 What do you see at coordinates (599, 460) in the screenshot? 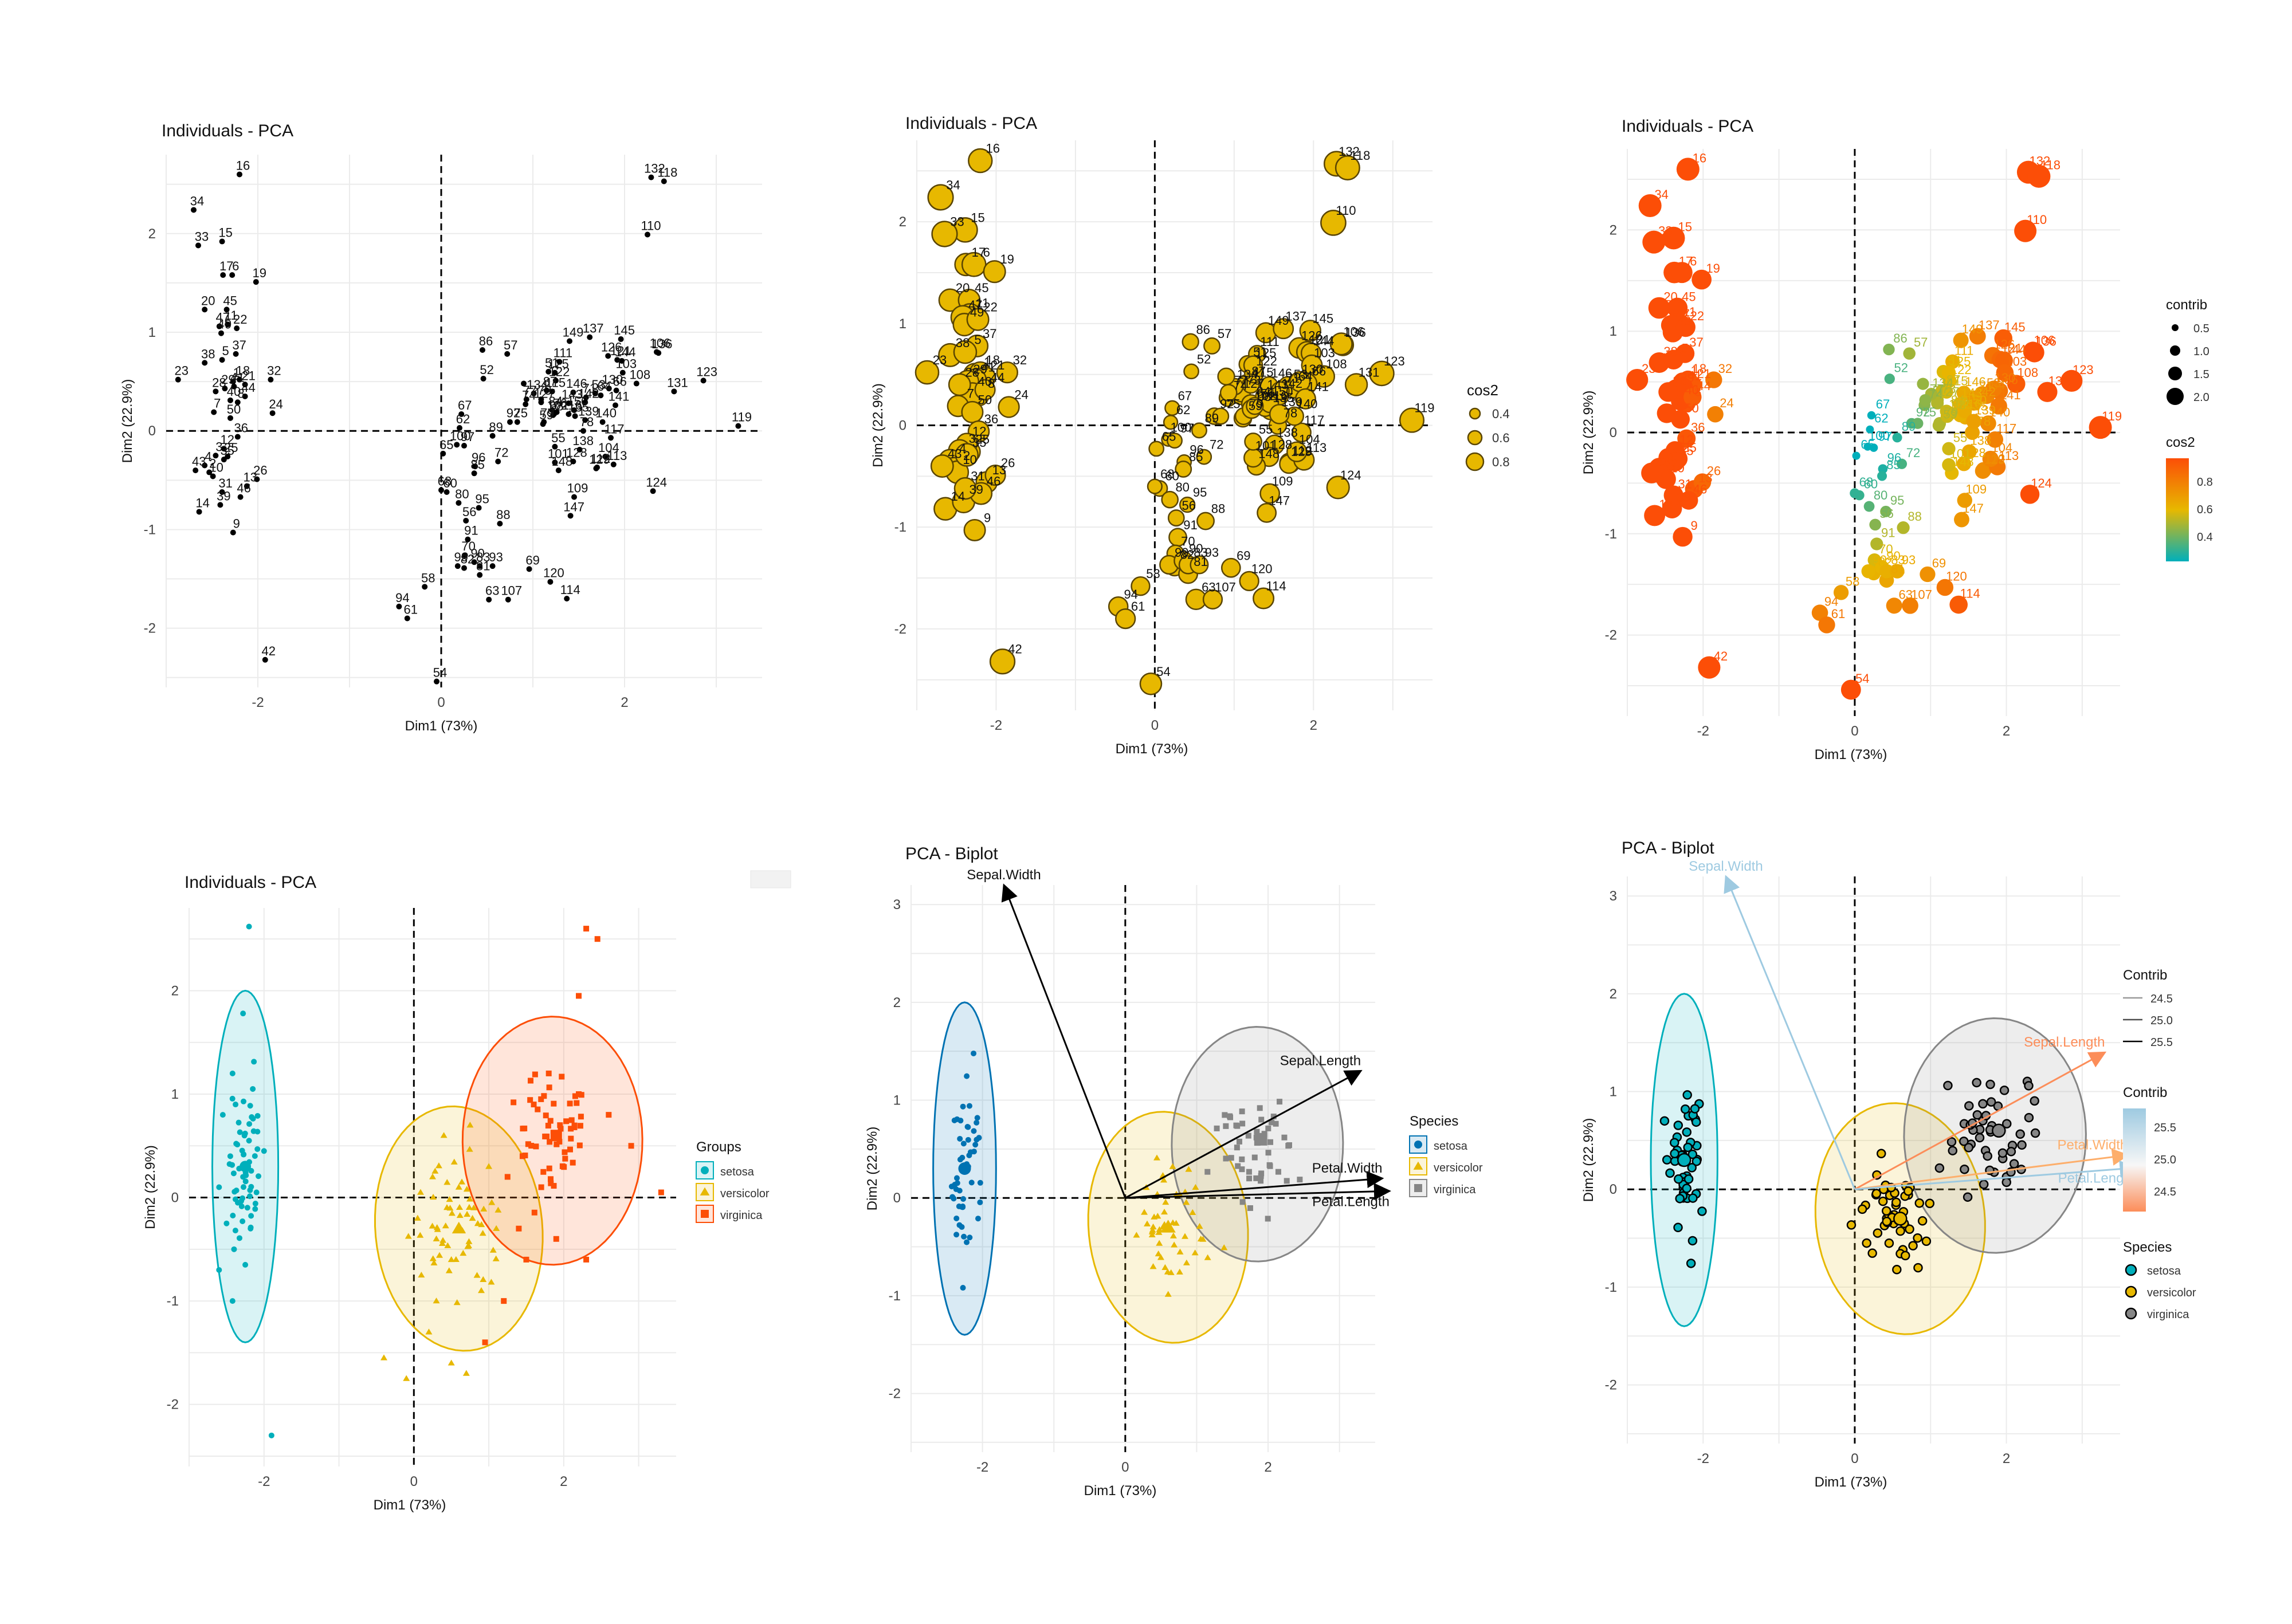
I see `point-label: 129` at bounding box center [599, 460].